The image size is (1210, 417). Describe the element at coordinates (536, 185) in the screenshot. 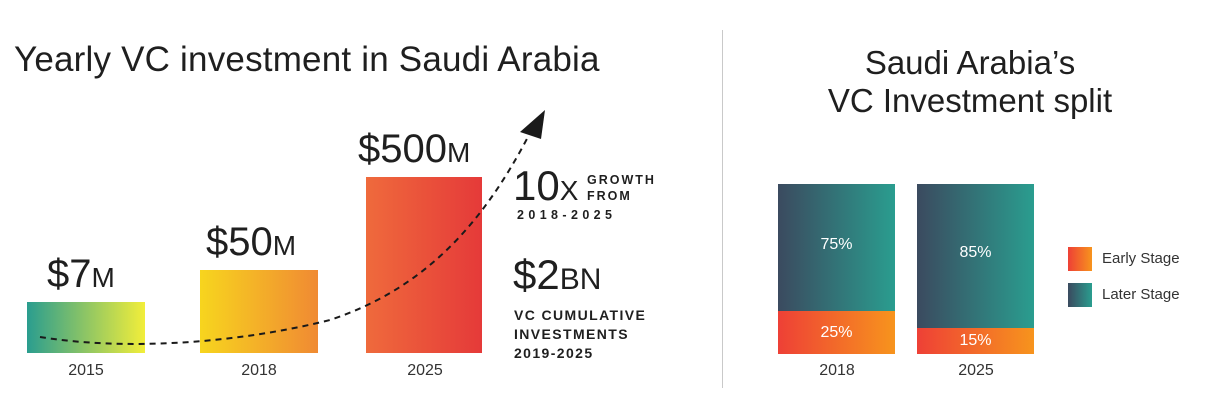

I see `growth-multiple-number: 10` at that location.